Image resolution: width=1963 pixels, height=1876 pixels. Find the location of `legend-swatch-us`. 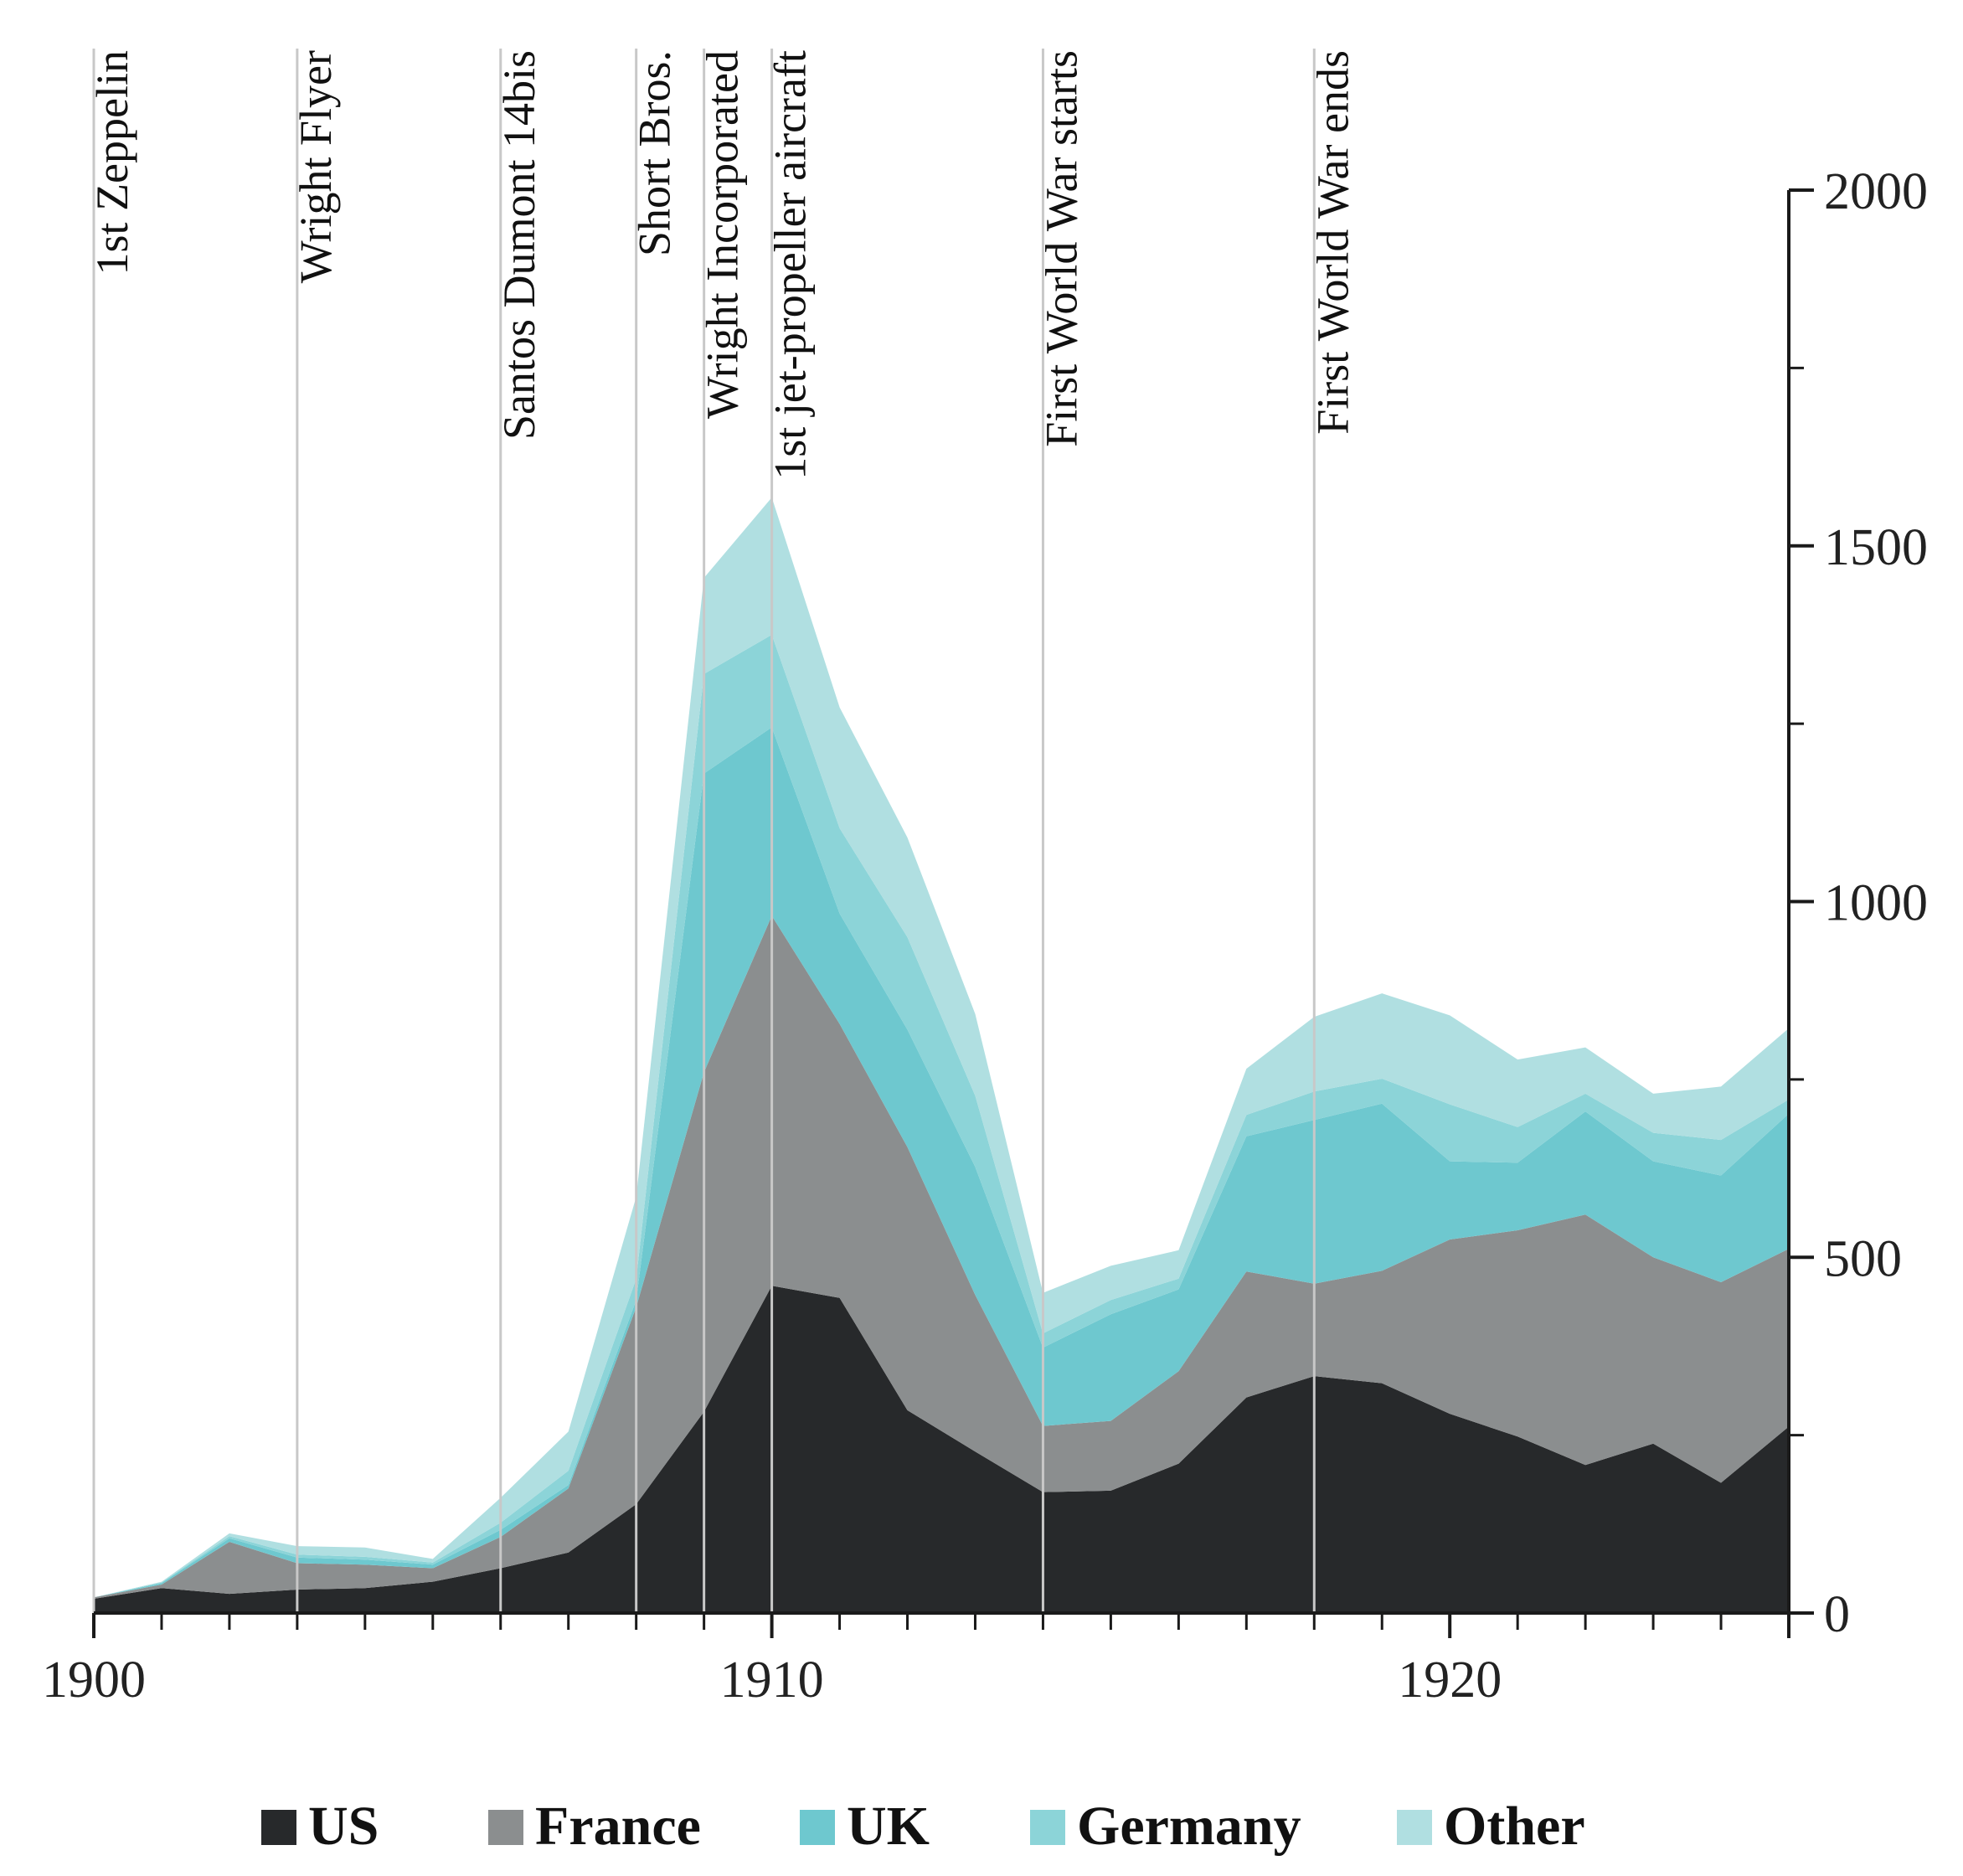

legend-swatch-us is located at coordinates (279, 1827).